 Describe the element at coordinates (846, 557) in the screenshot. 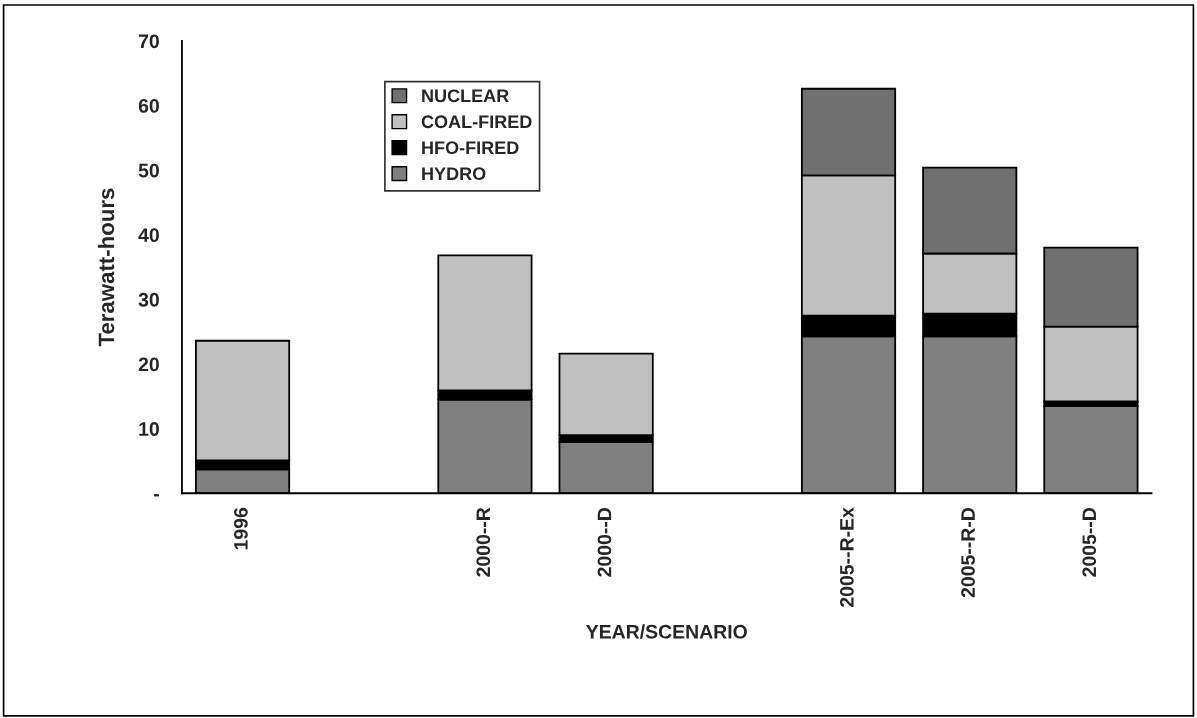

I see `x-tick-label: 2005--R-Ex` at that location.